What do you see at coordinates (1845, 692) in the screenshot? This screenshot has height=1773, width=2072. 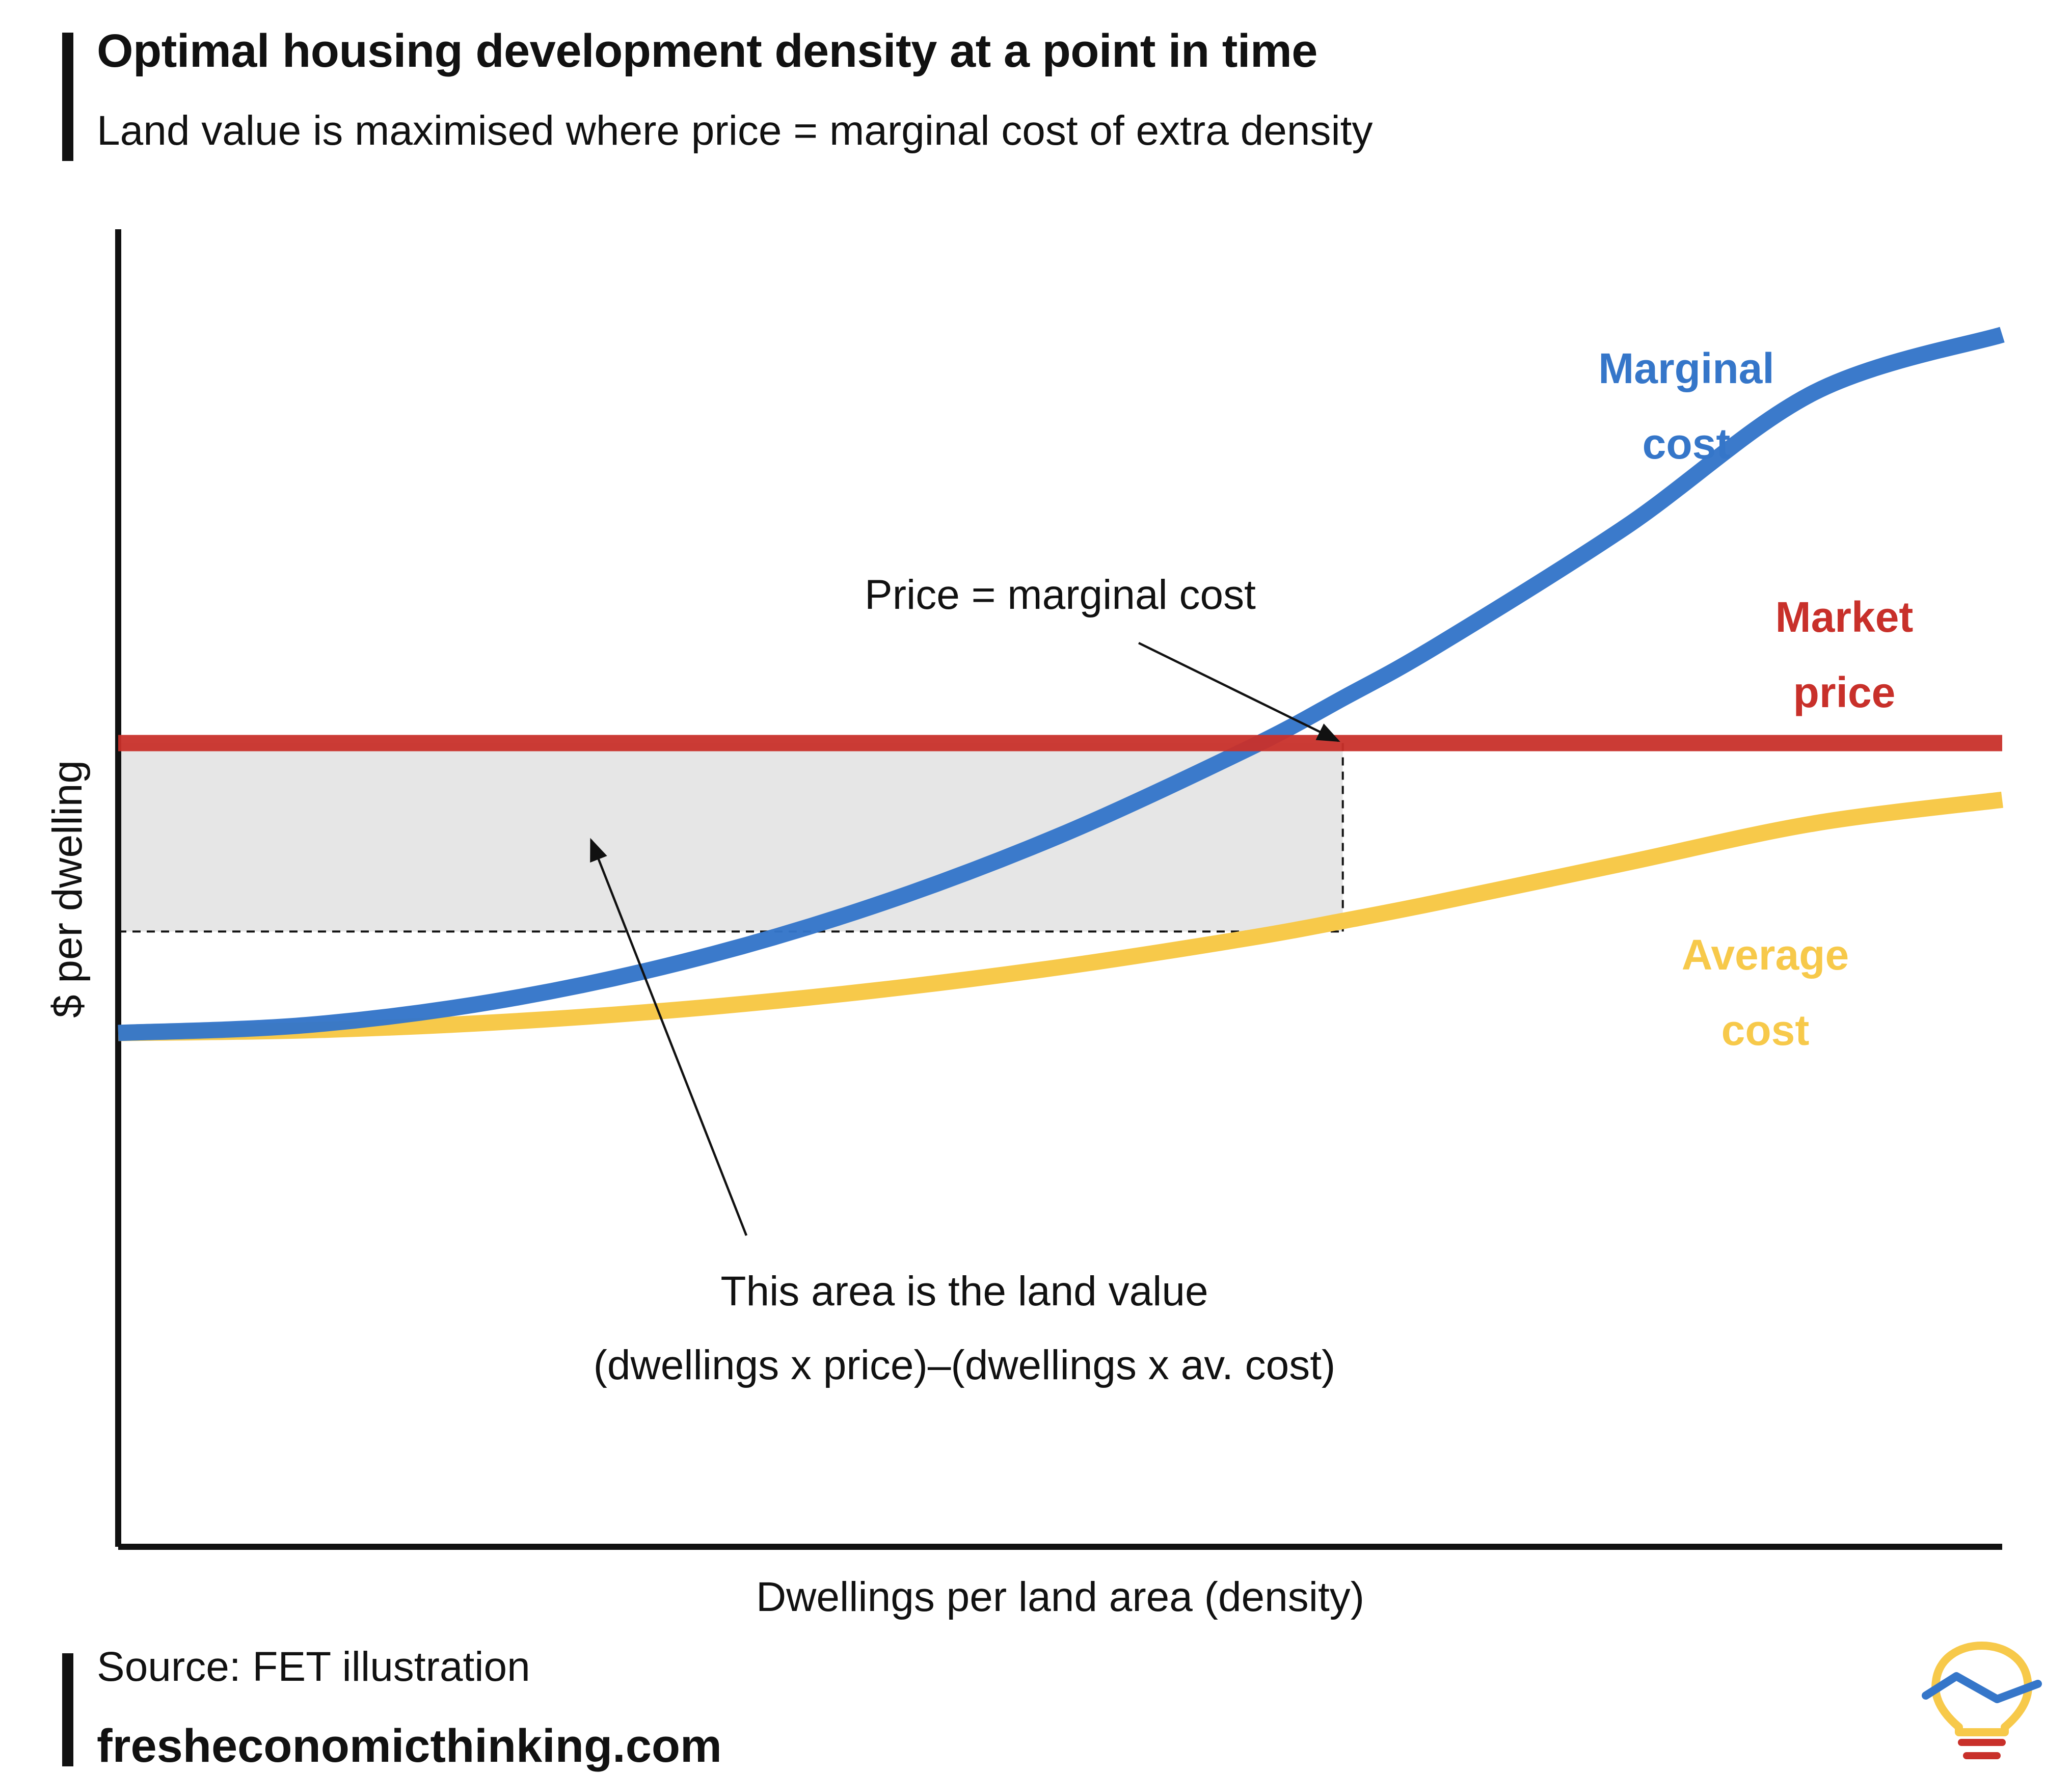 I see `series-label-line: price` at bounding box center [1845, 692].